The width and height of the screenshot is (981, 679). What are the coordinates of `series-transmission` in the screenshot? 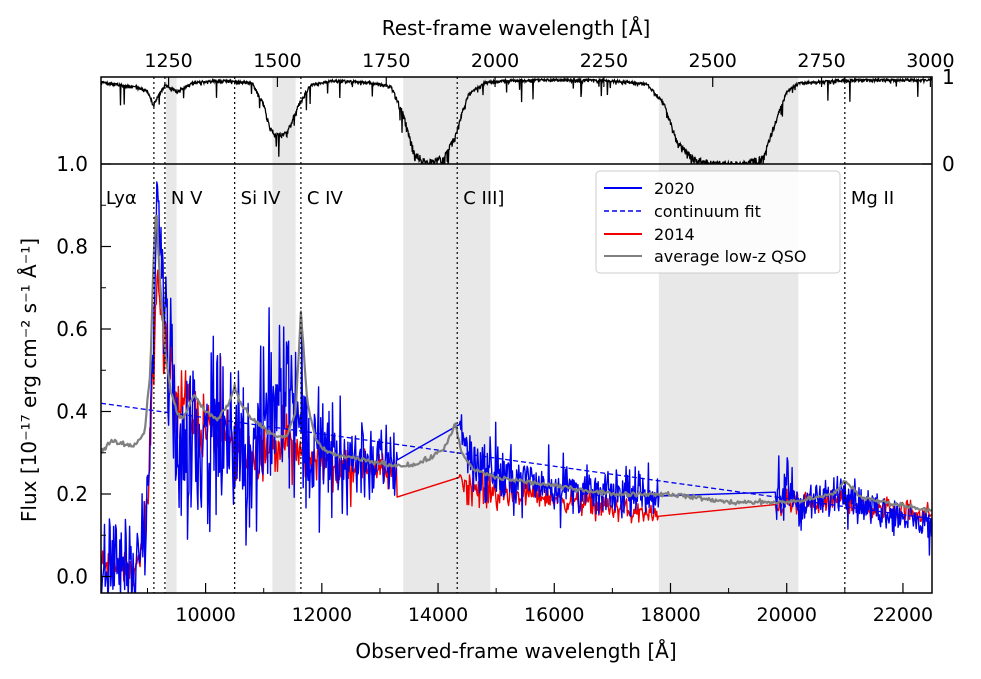 It's located at (516, 120).